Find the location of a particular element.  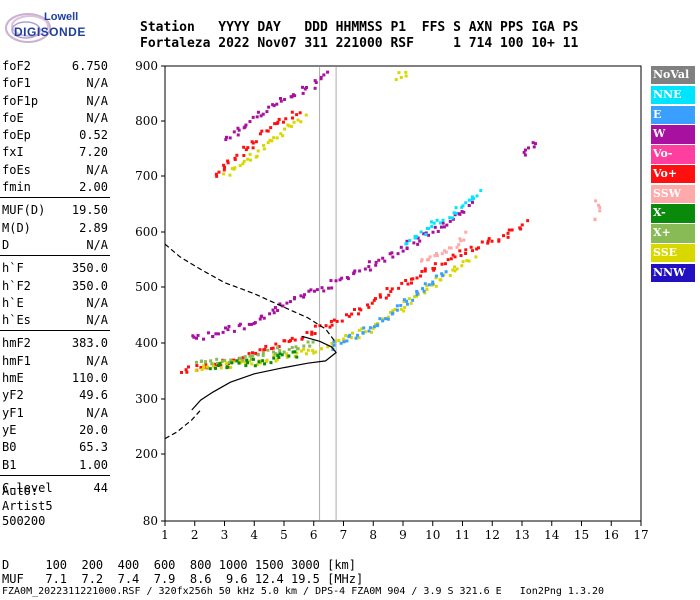

x-tick-label: 4 is located at coordinates (254, 535).